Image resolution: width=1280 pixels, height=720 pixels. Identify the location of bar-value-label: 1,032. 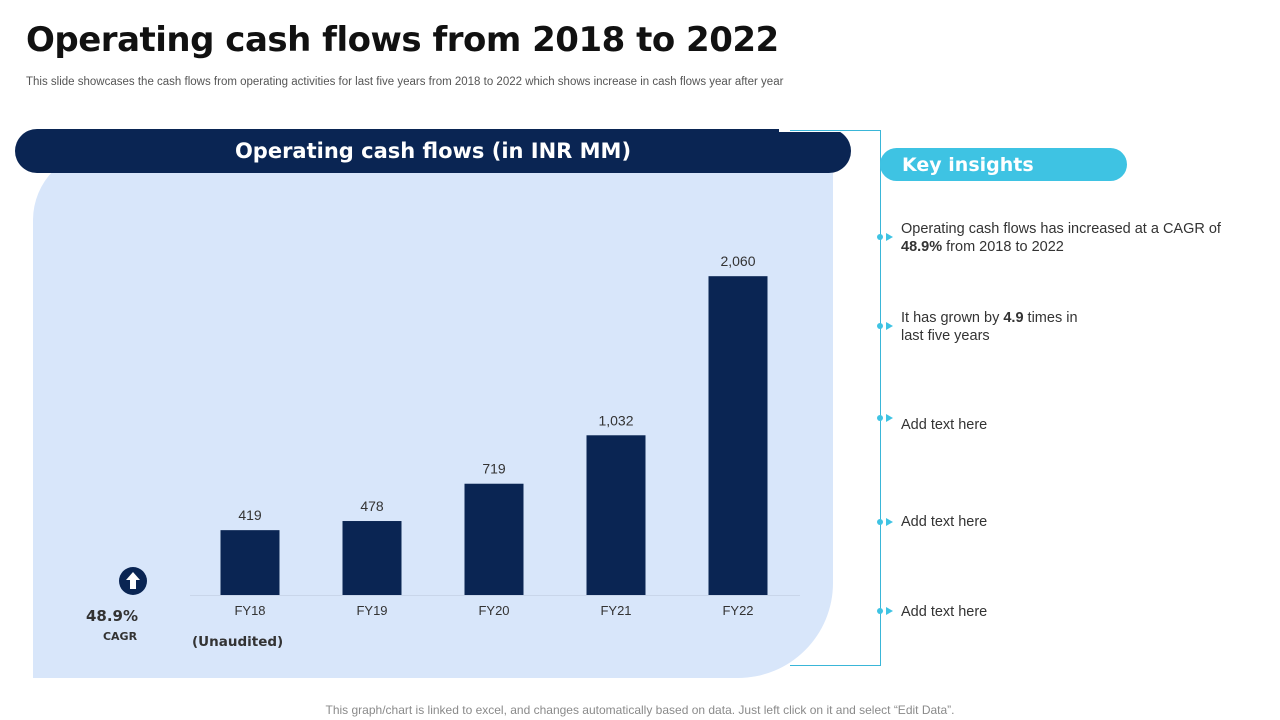
(615, 420).